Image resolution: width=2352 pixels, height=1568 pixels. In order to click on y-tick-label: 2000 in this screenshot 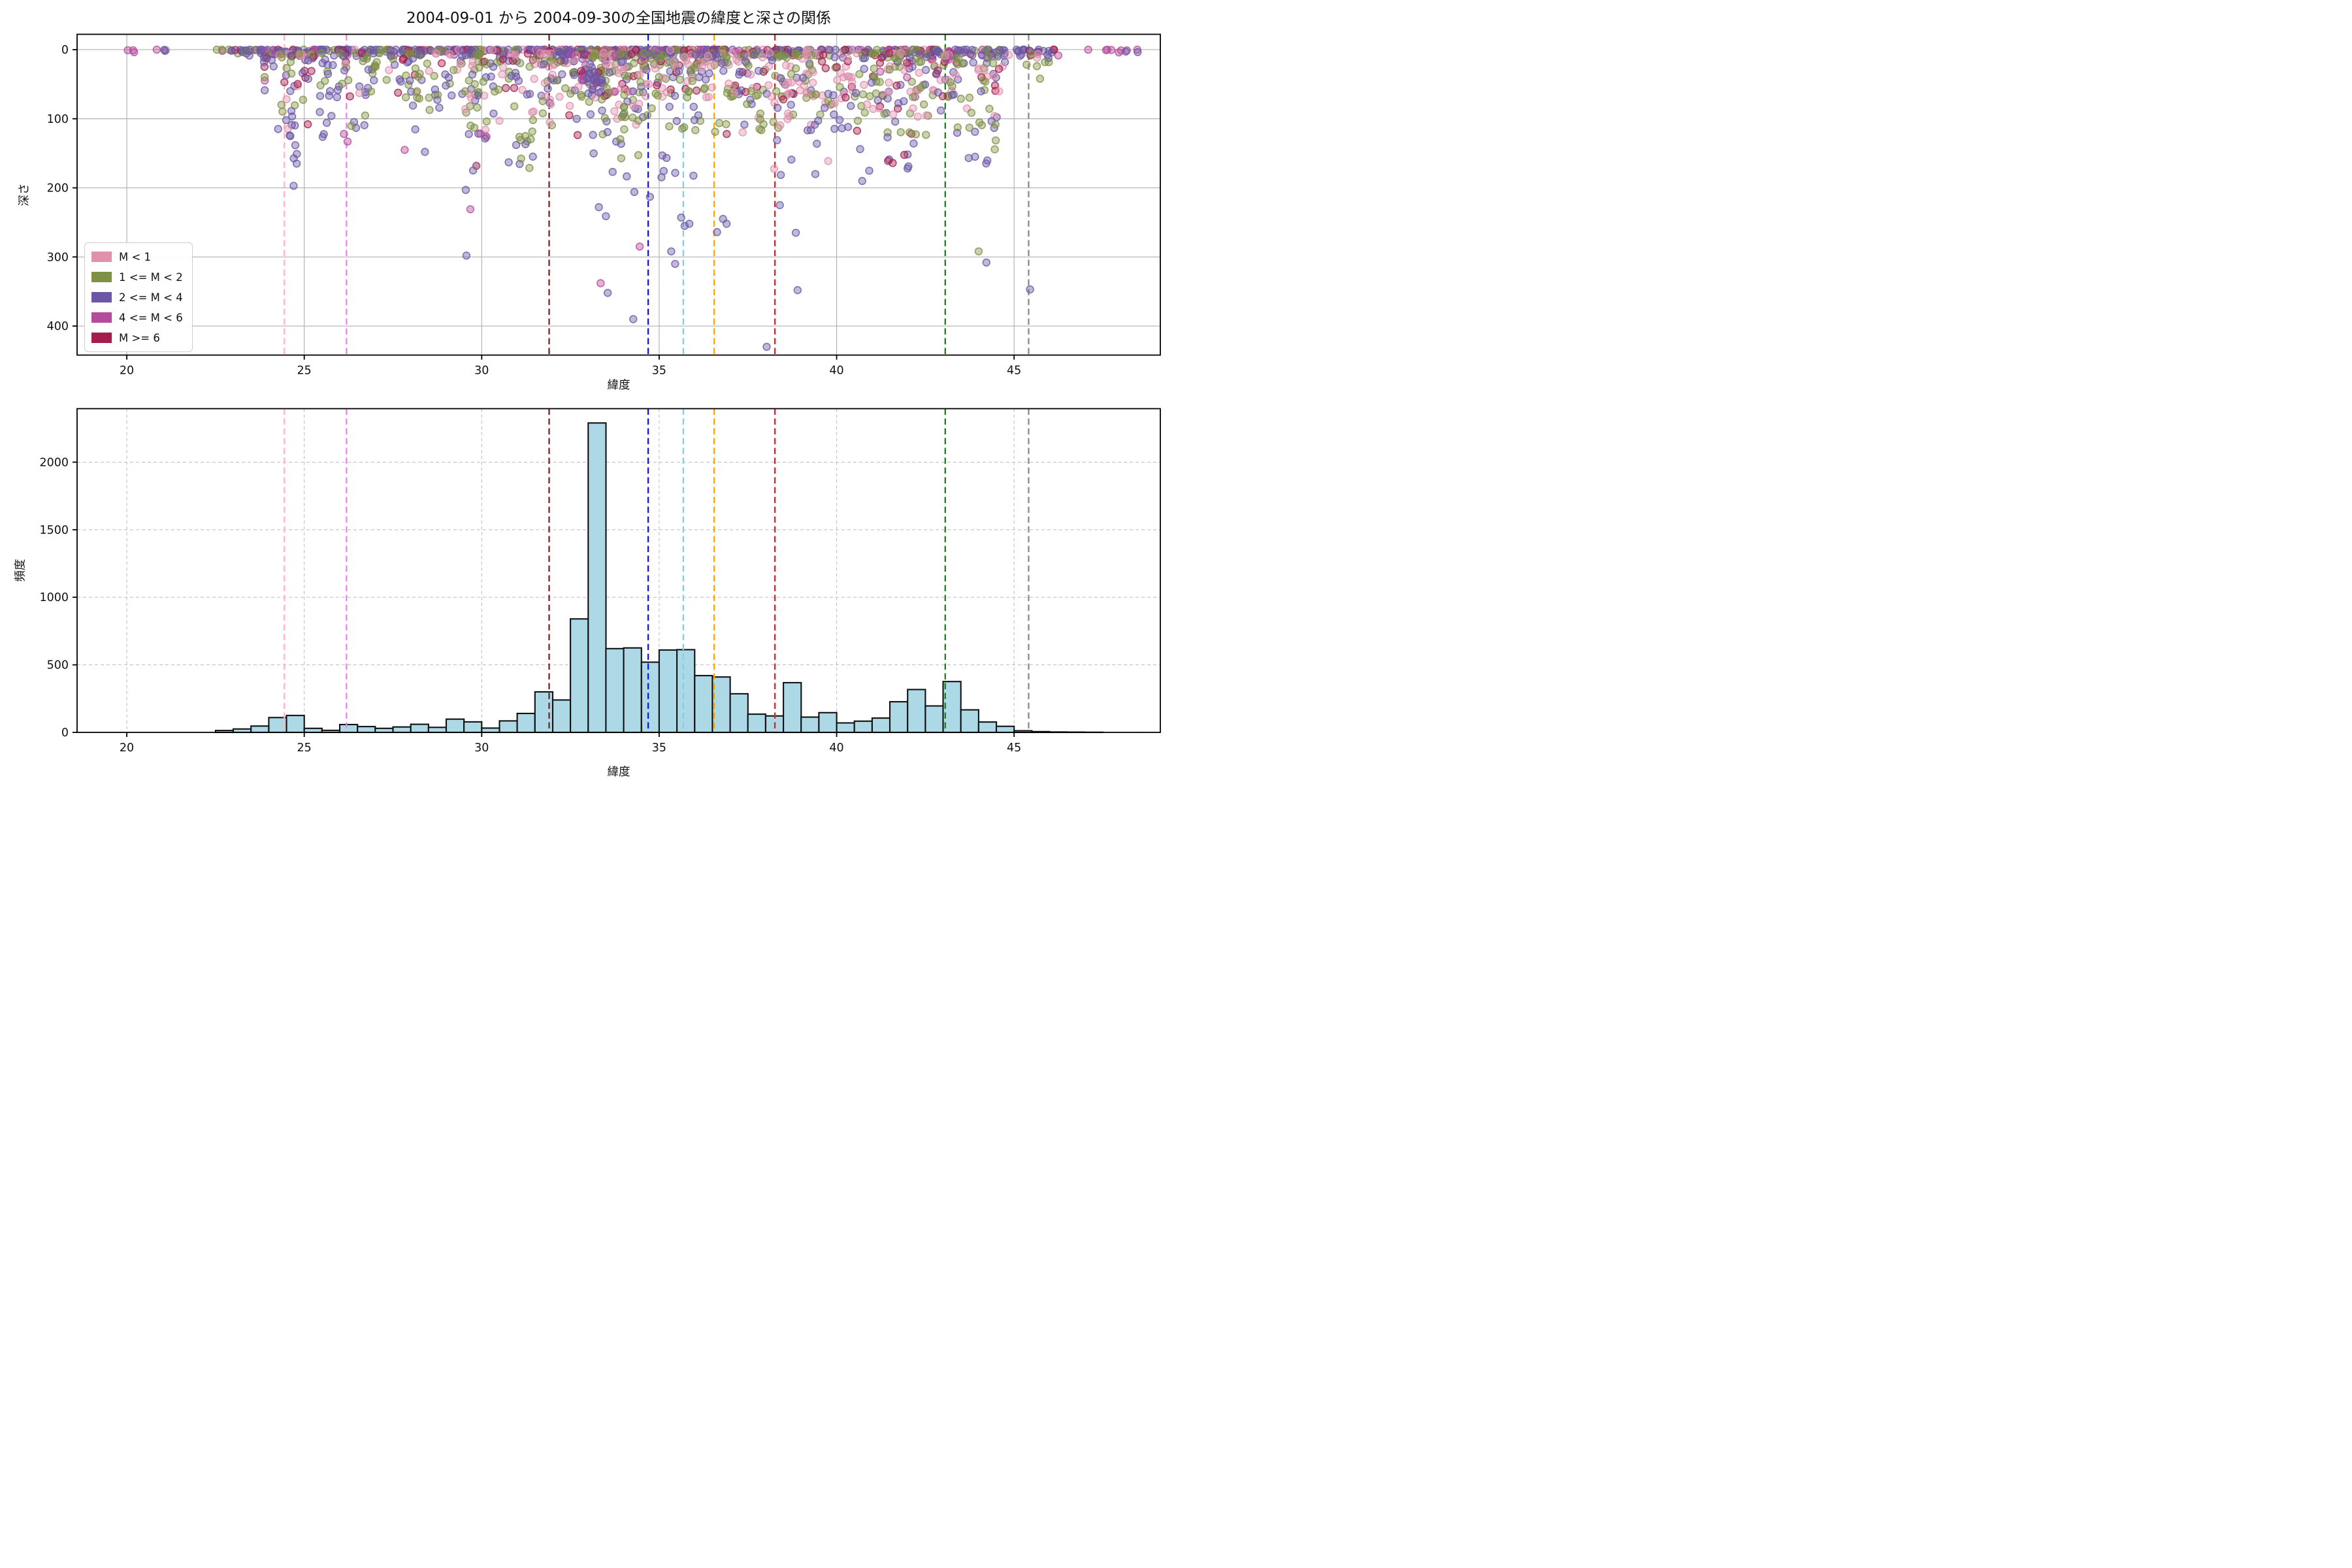, I will do `click(54, 462)`.